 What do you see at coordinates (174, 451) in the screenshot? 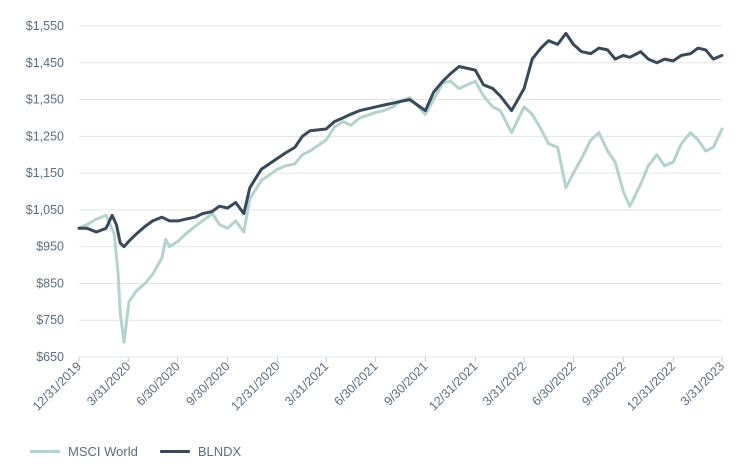
I see `legend-swatch-blndx` at bounding box center [174, 451].